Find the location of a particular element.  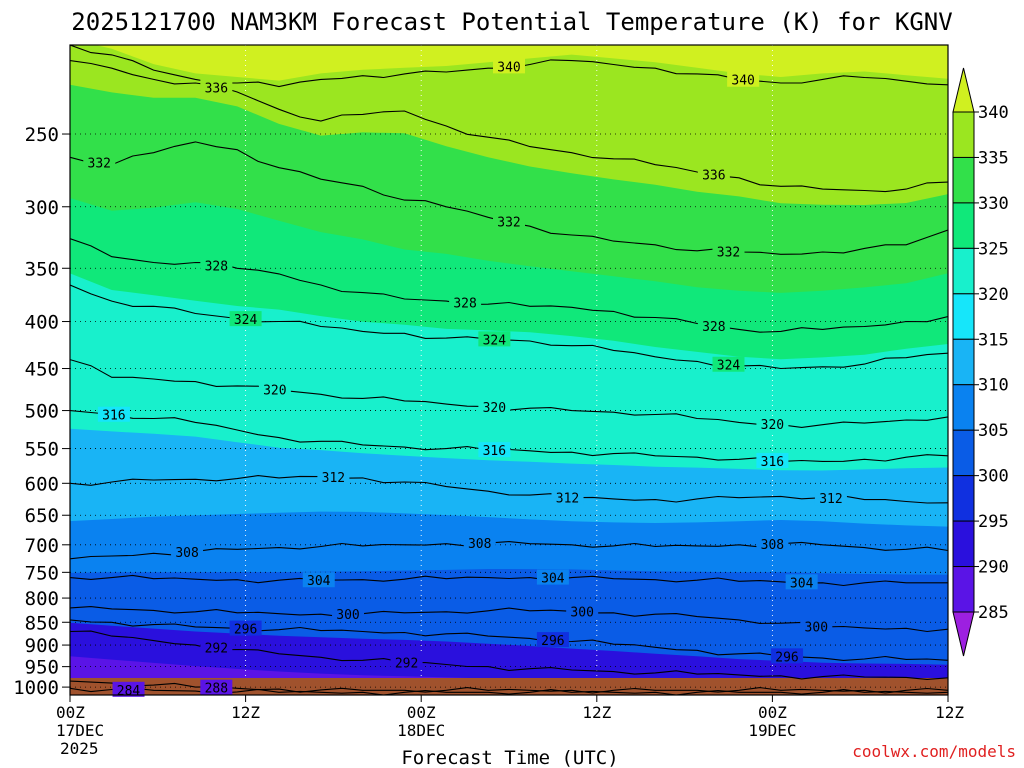

x-tick-label-60: 12Z is located at coordinates (949, 712).